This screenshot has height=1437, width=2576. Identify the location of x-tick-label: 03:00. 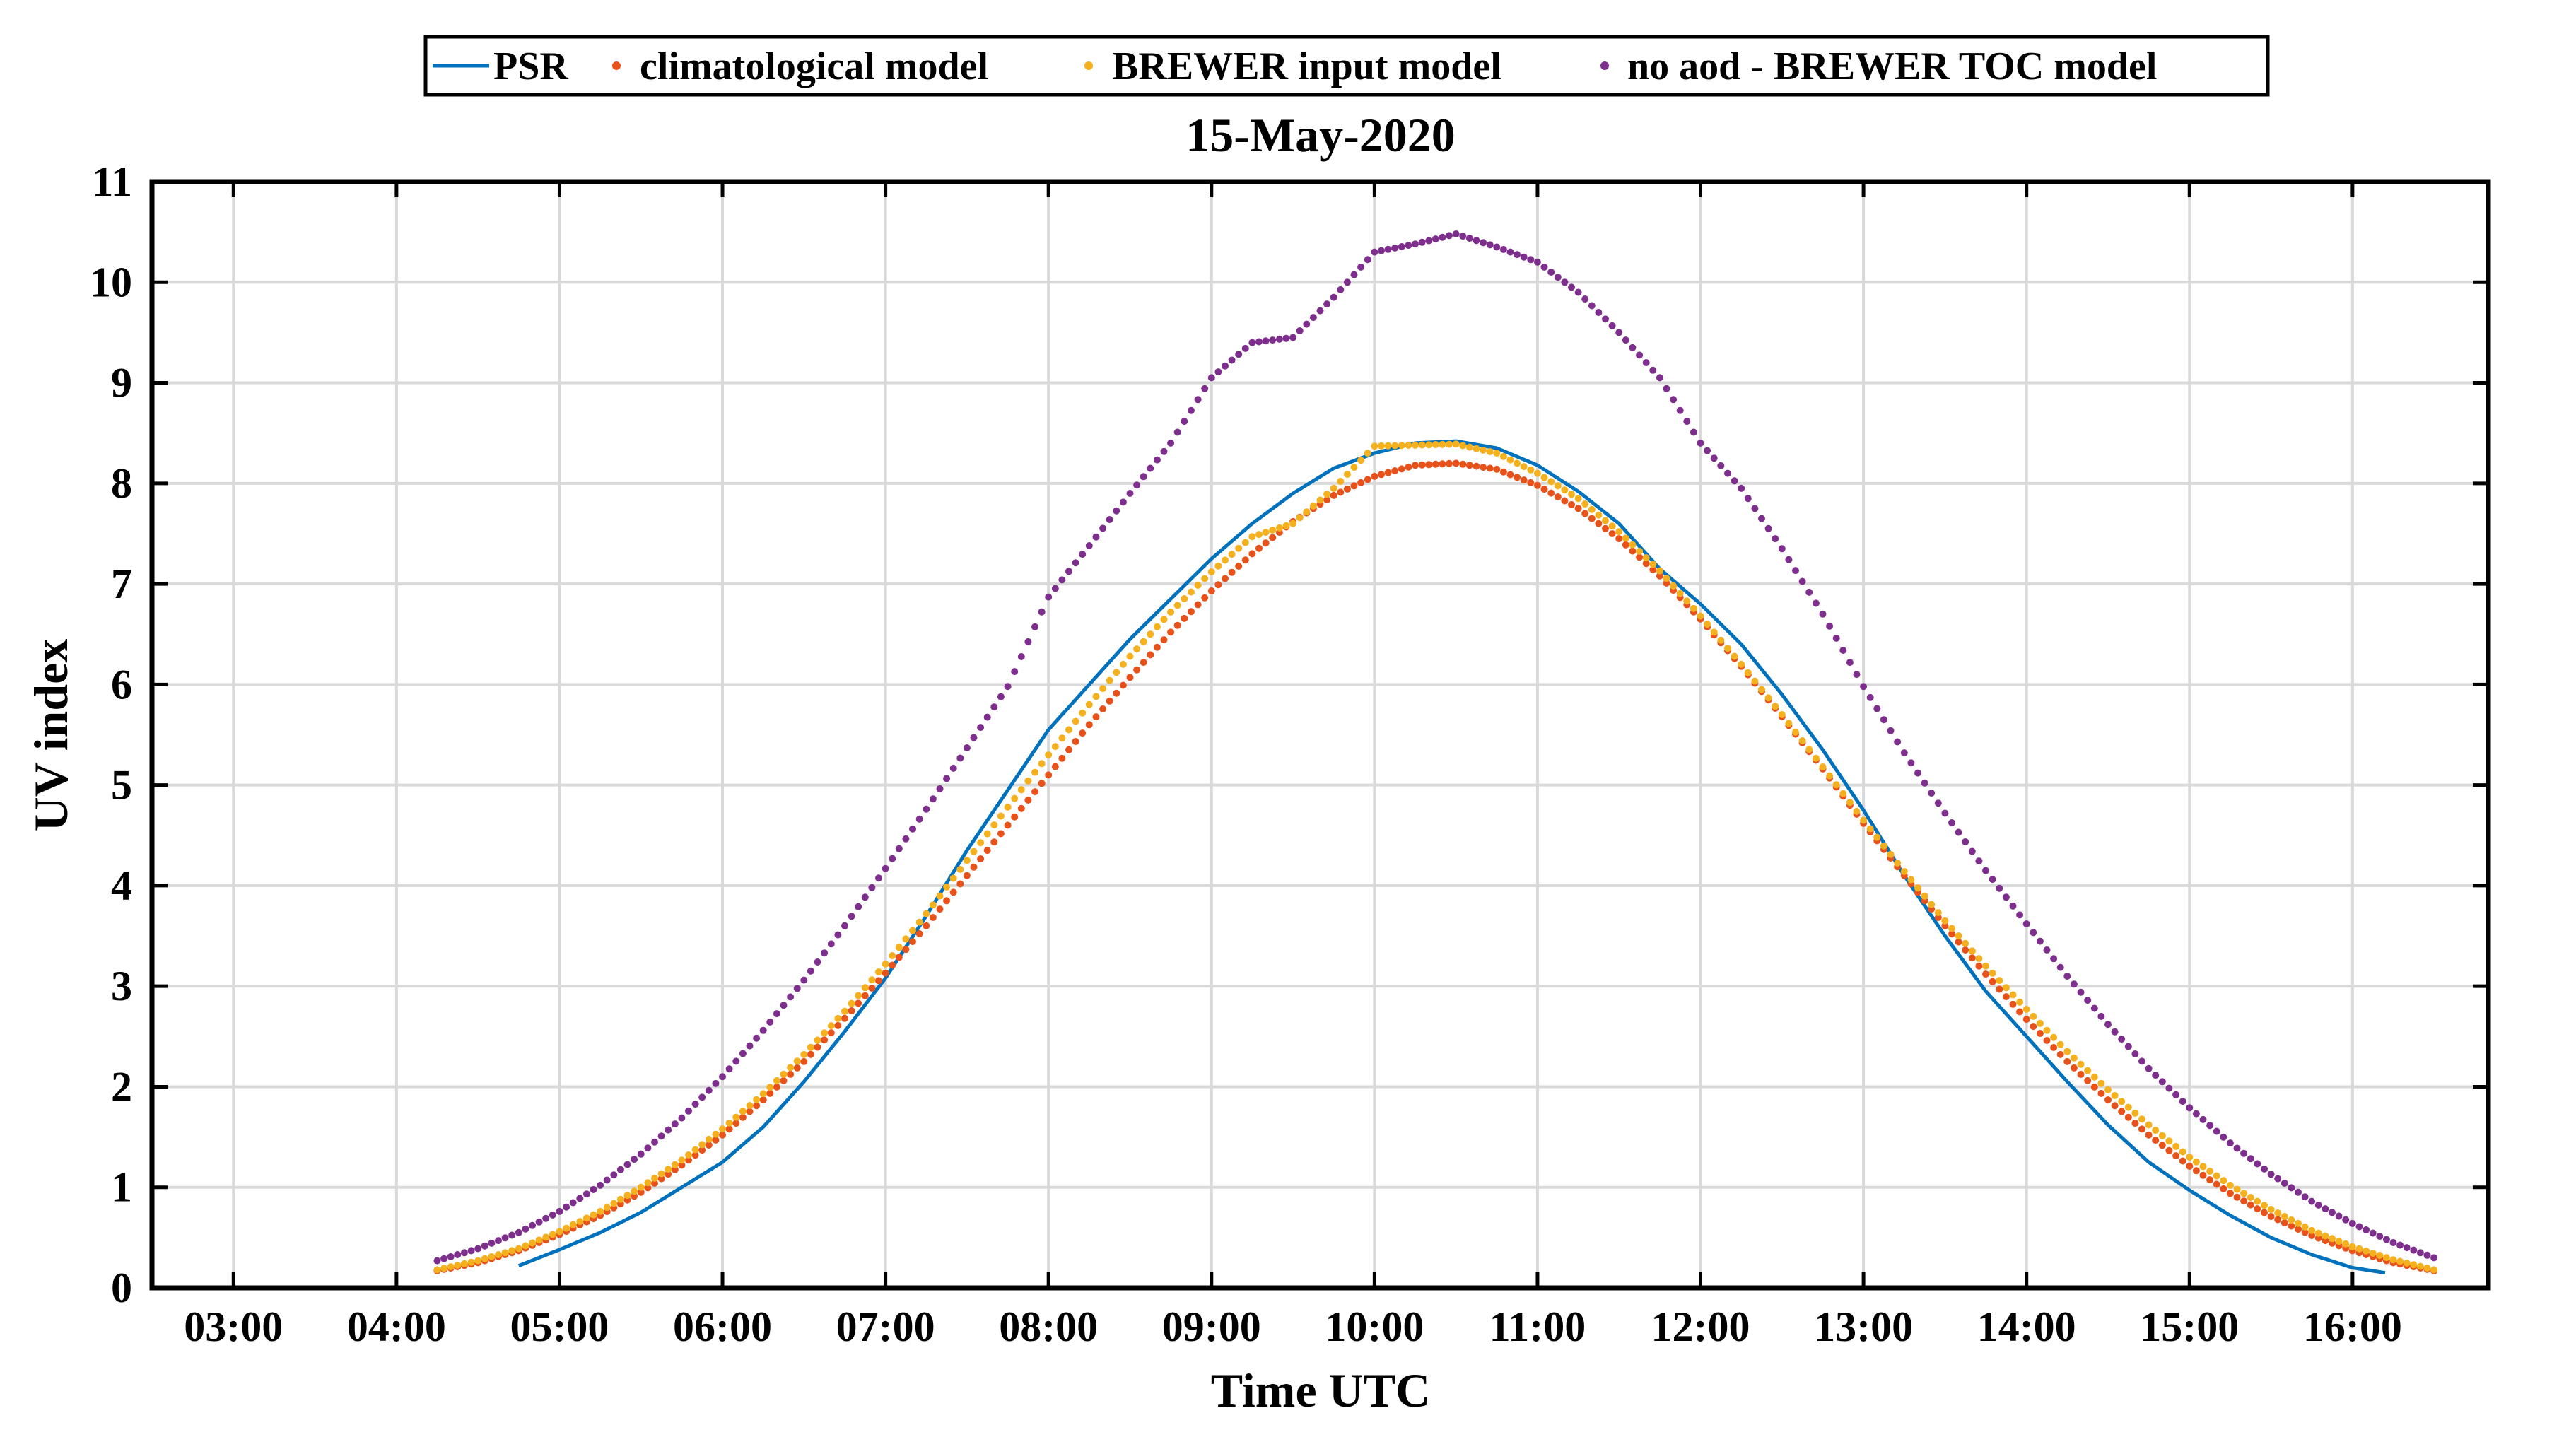
(233, 1326).